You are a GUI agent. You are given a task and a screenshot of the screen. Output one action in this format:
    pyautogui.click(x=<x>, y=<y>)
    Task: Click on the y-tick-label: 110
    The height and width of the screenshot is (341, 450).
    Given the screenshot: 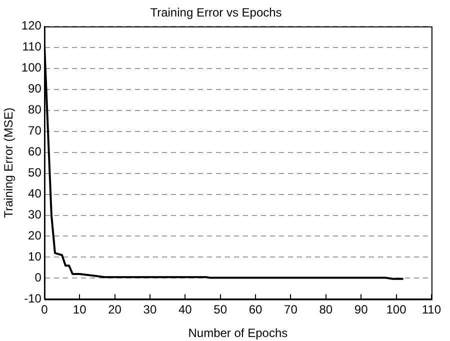 What is the action you would take?
    pyautogui.click(x=32, y=47)
    